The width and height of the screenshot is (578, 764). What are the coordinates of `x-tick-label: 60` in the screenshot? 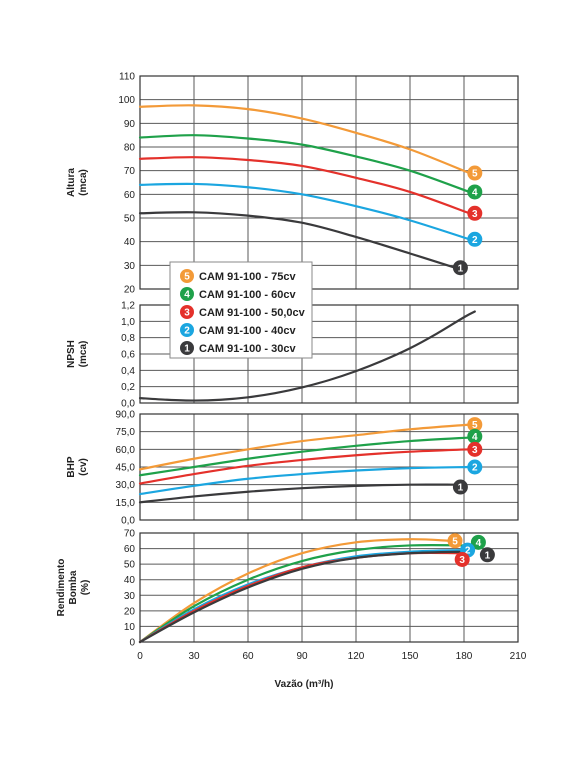 It's located at (248, 656).